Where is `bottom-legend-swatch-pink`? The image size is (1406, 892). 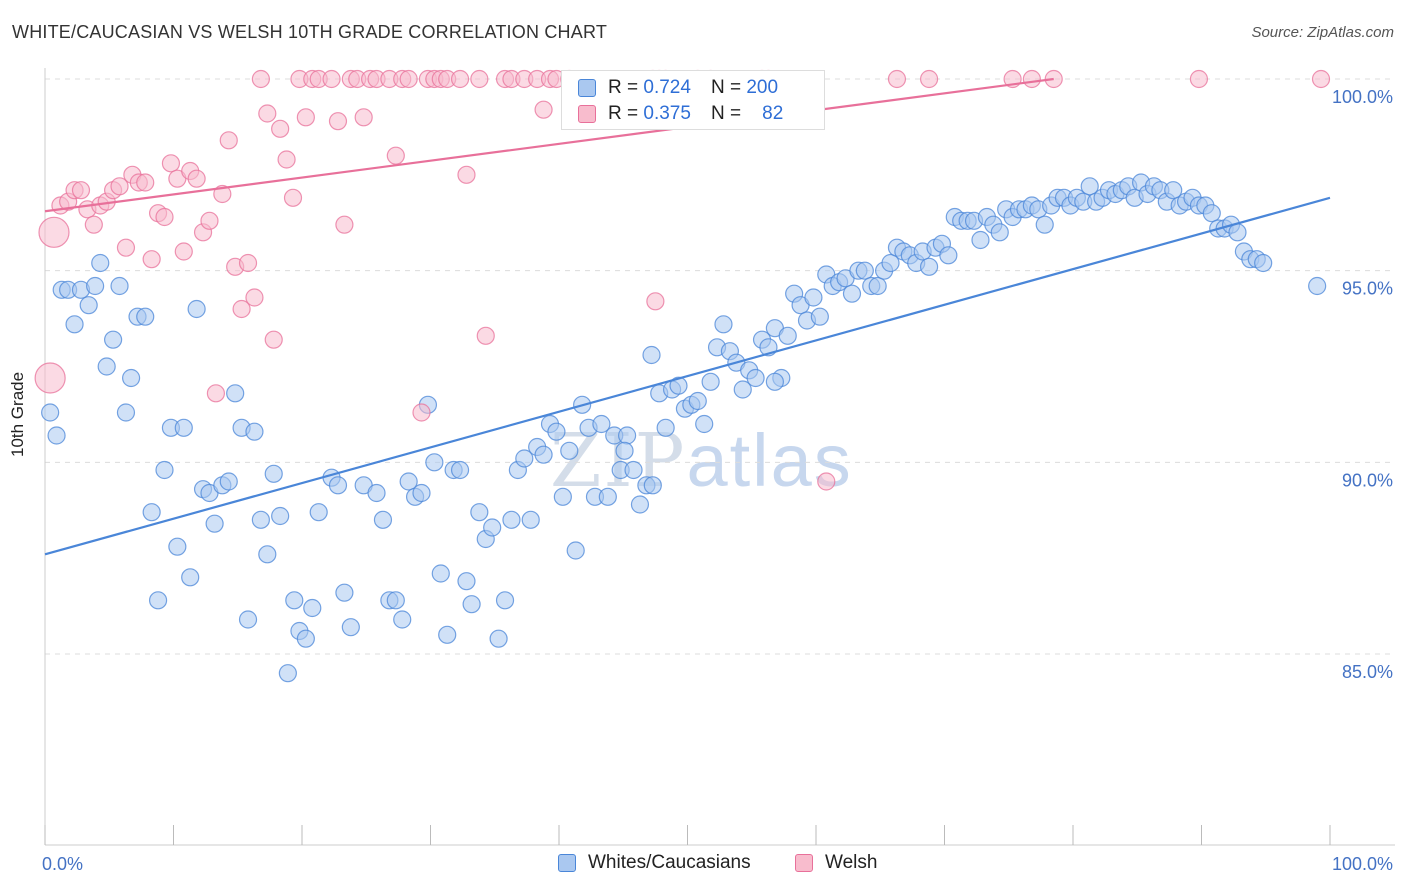 bottom-legend-swatch-pink is located at coordinates (804, 863).